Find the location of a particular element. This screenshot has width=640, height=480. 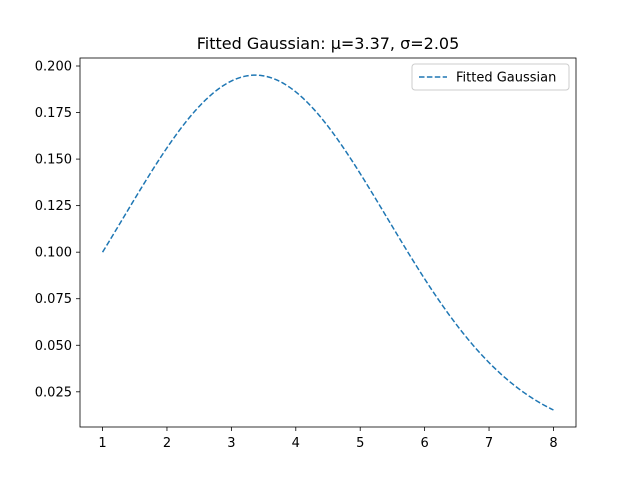

y-tick-label: 0.200 is located at coordinates (53, 67).